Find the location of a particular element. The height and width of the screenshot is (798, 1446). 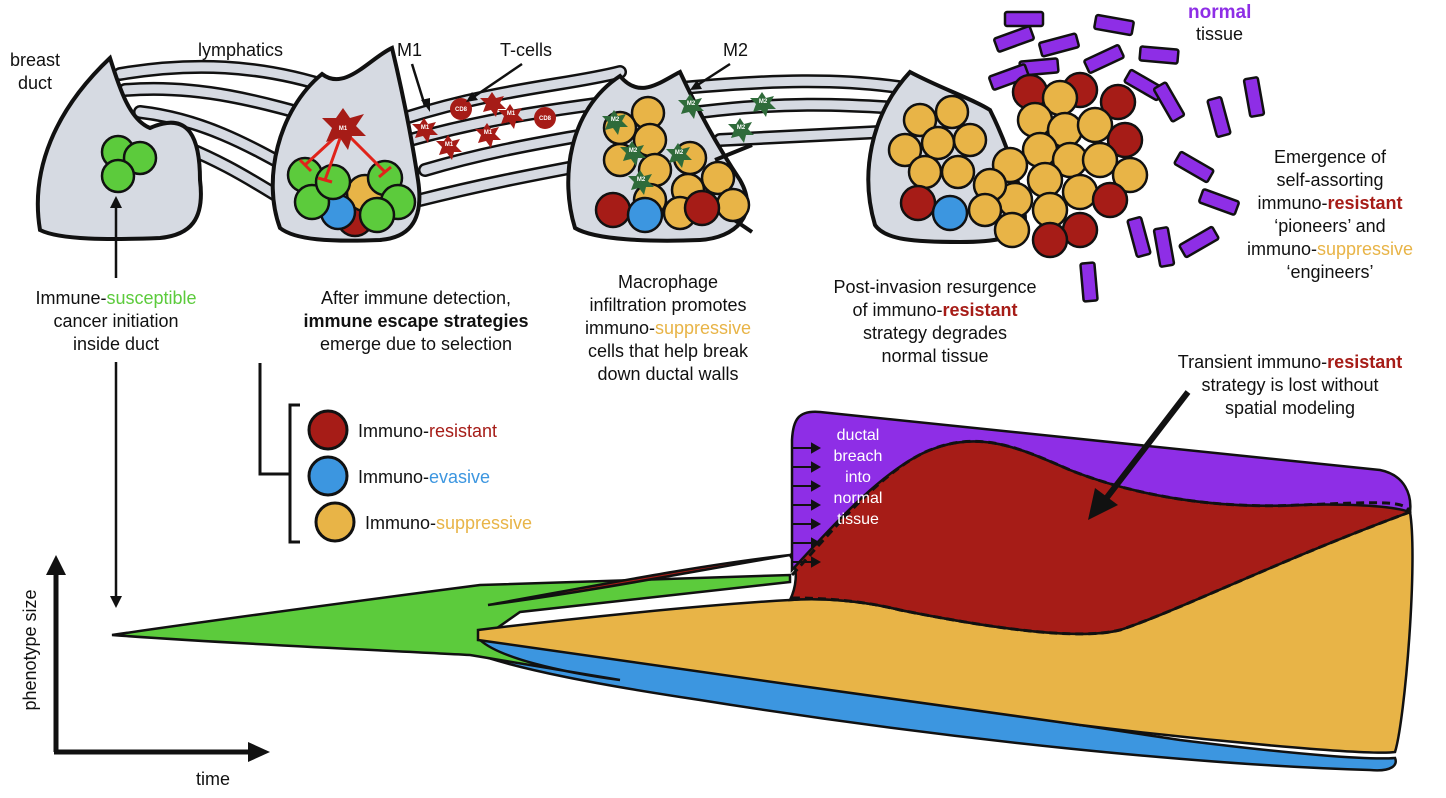

transient-caption-line1: Transient immuno-resistant is located at coordinates (1290, 362).